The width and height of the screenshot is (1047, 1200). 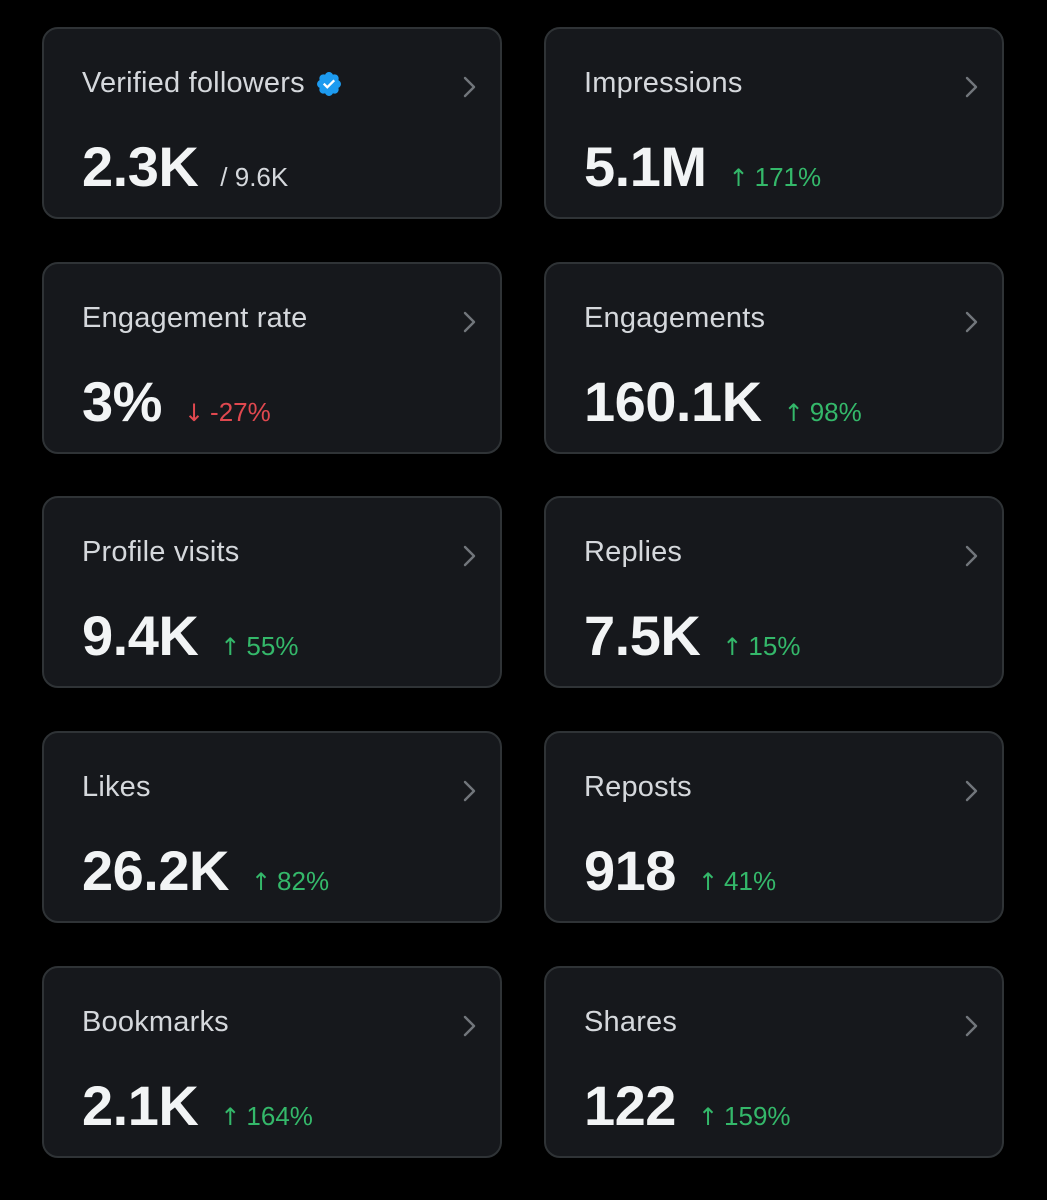 I want to click on metric-change: ↑ 159%, so click(x=744, y=1116).